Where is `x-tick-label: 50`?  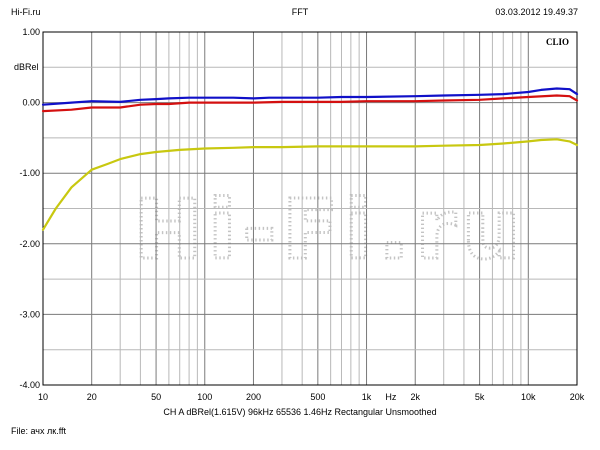 x-tick-label: 50 is located at coordinates (156, 397).